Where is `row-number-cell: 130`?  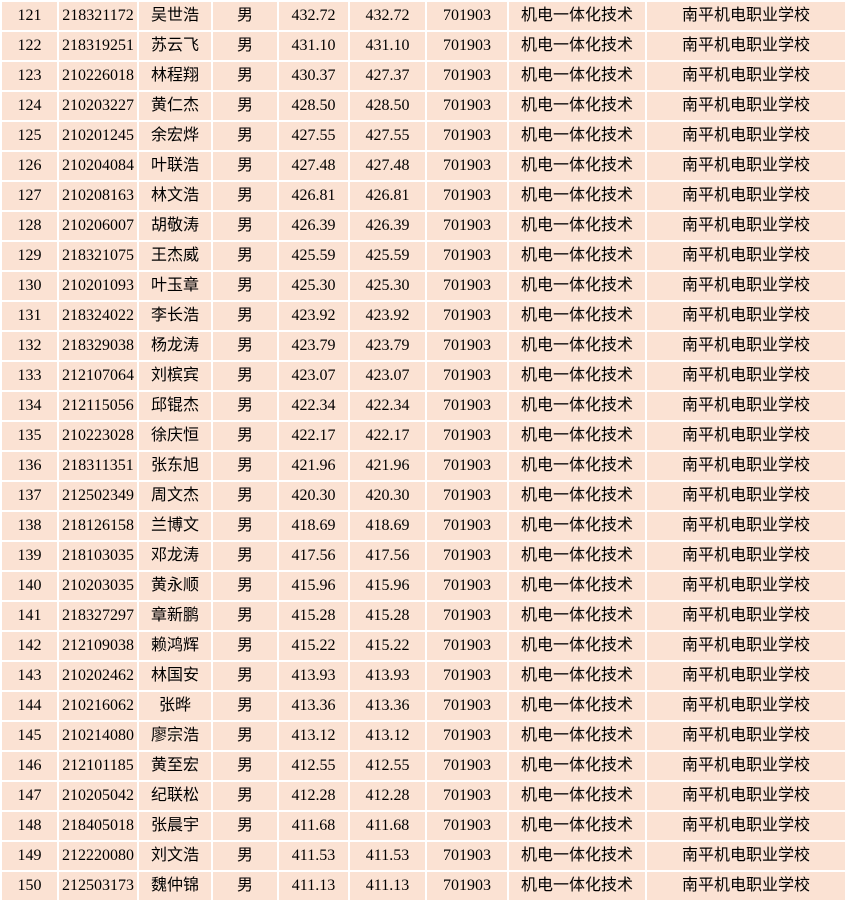
row-number-cell: 130 is located at coordinates (29, 286).